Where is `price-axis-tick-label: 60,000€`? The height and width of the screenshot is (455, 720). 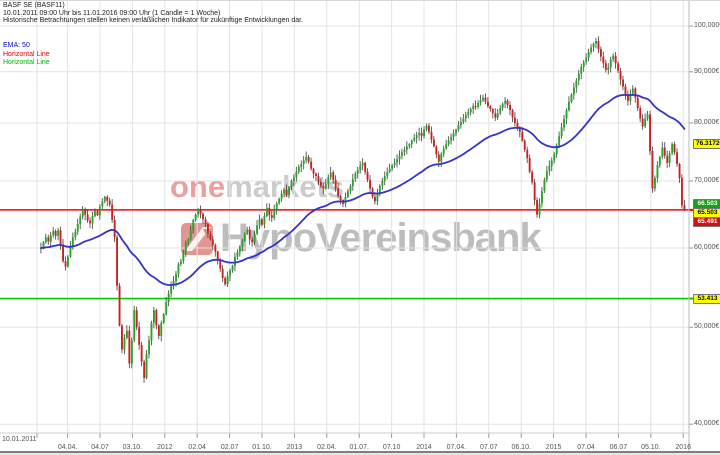
price-axis-tick-label: 60,000€ is located at coordinates (707, 247).